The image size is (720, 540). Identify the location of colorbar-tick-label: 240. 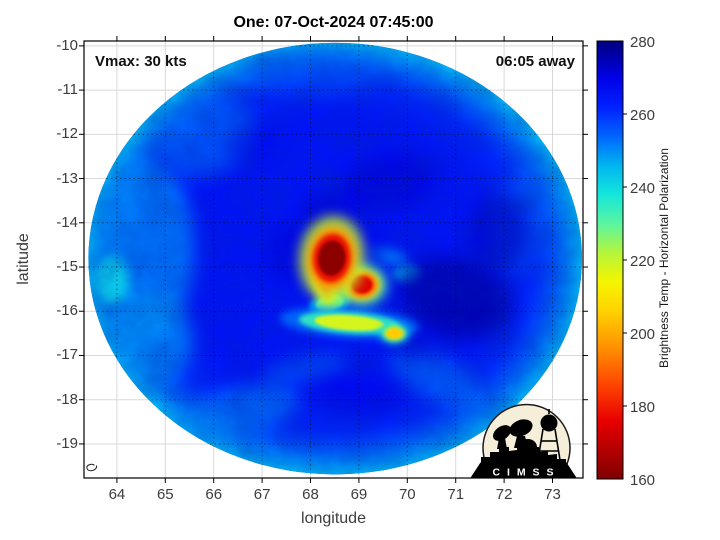
(643, 188).